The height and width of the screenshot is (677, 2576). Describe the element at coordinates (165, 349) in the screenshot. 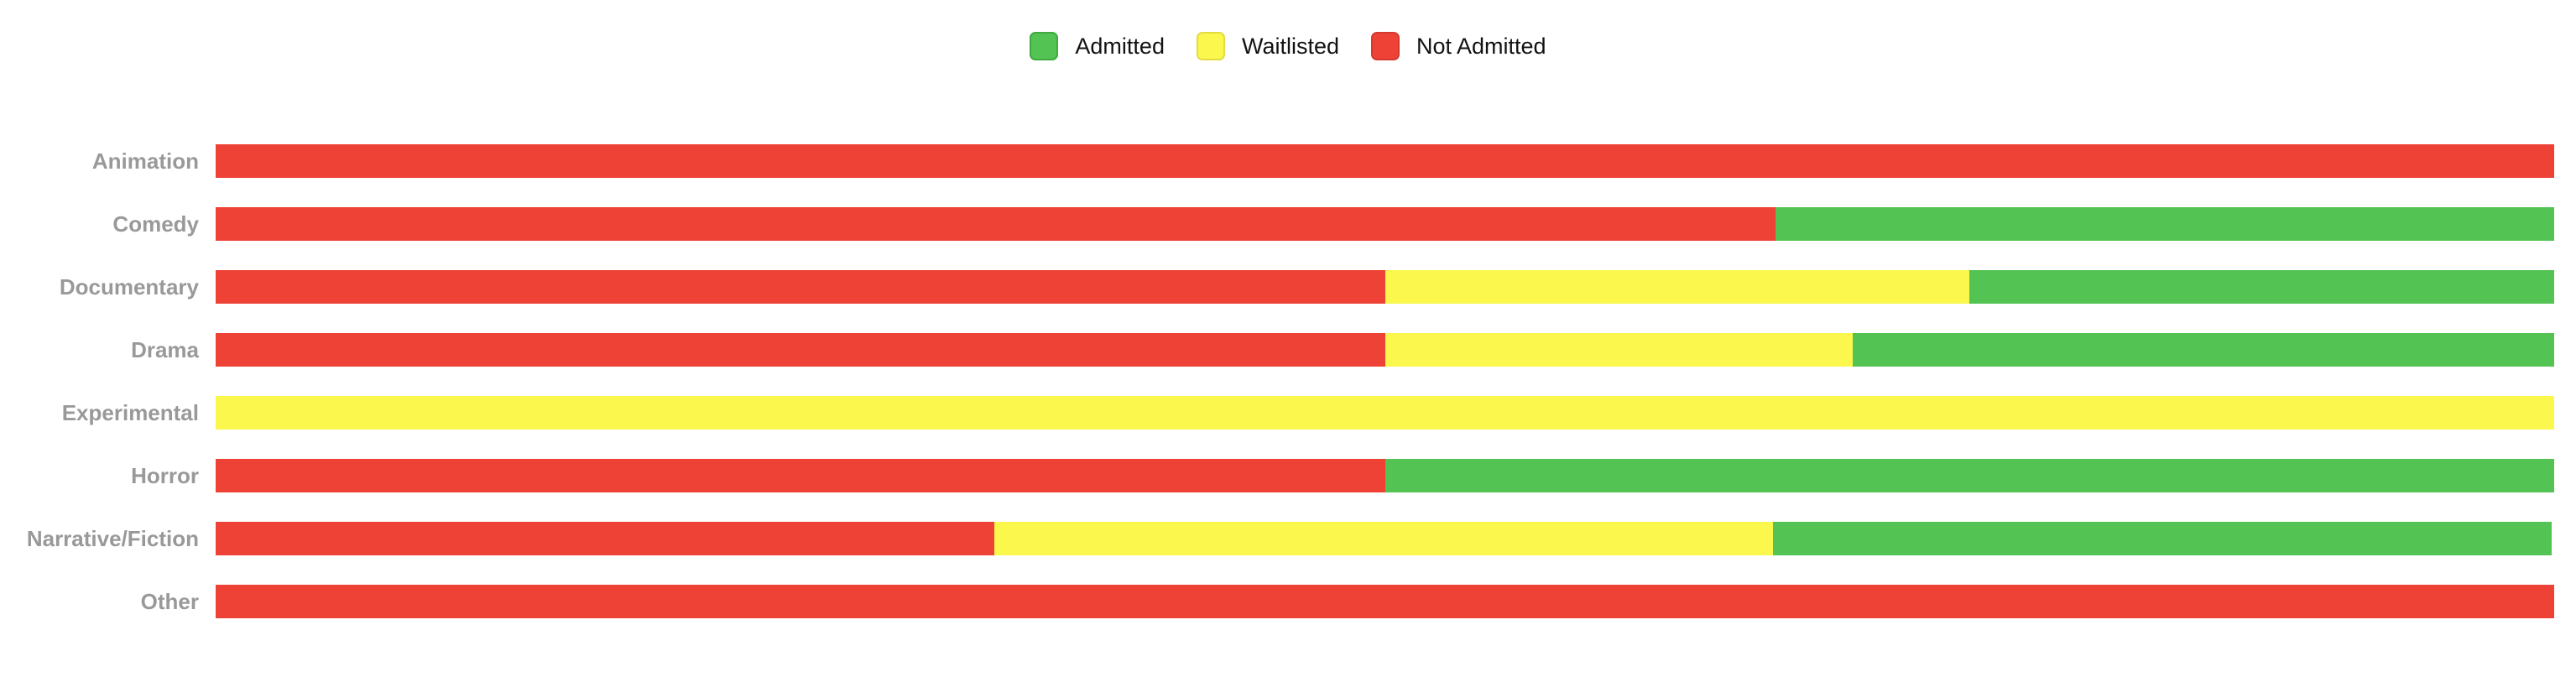

I see `category-label: Drama` at that location.